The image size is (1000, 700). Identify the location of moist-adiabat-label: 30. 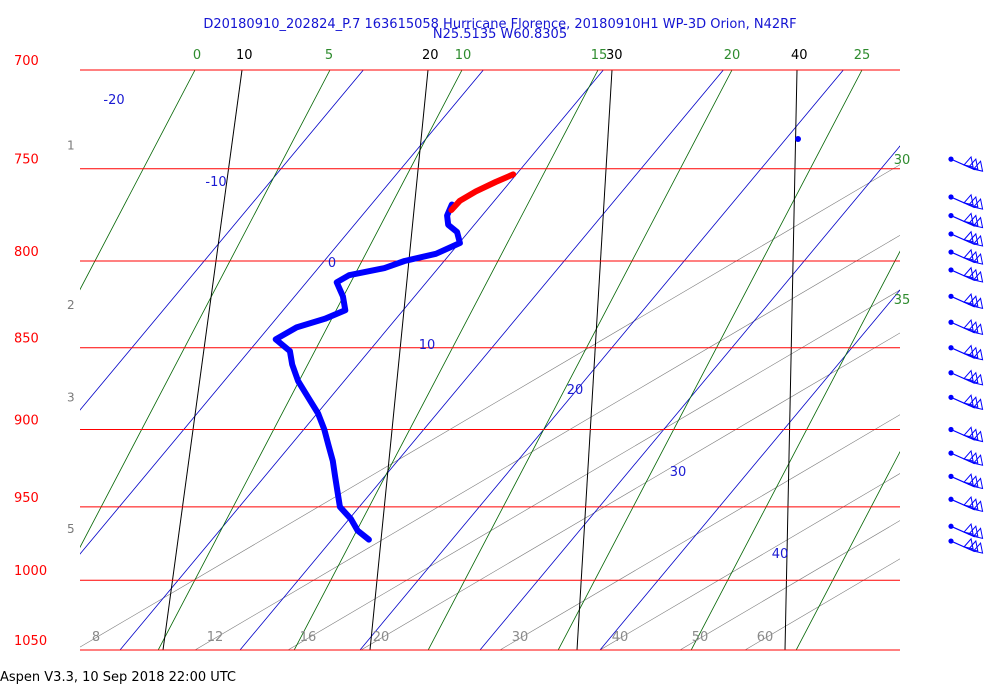
(902, 160).